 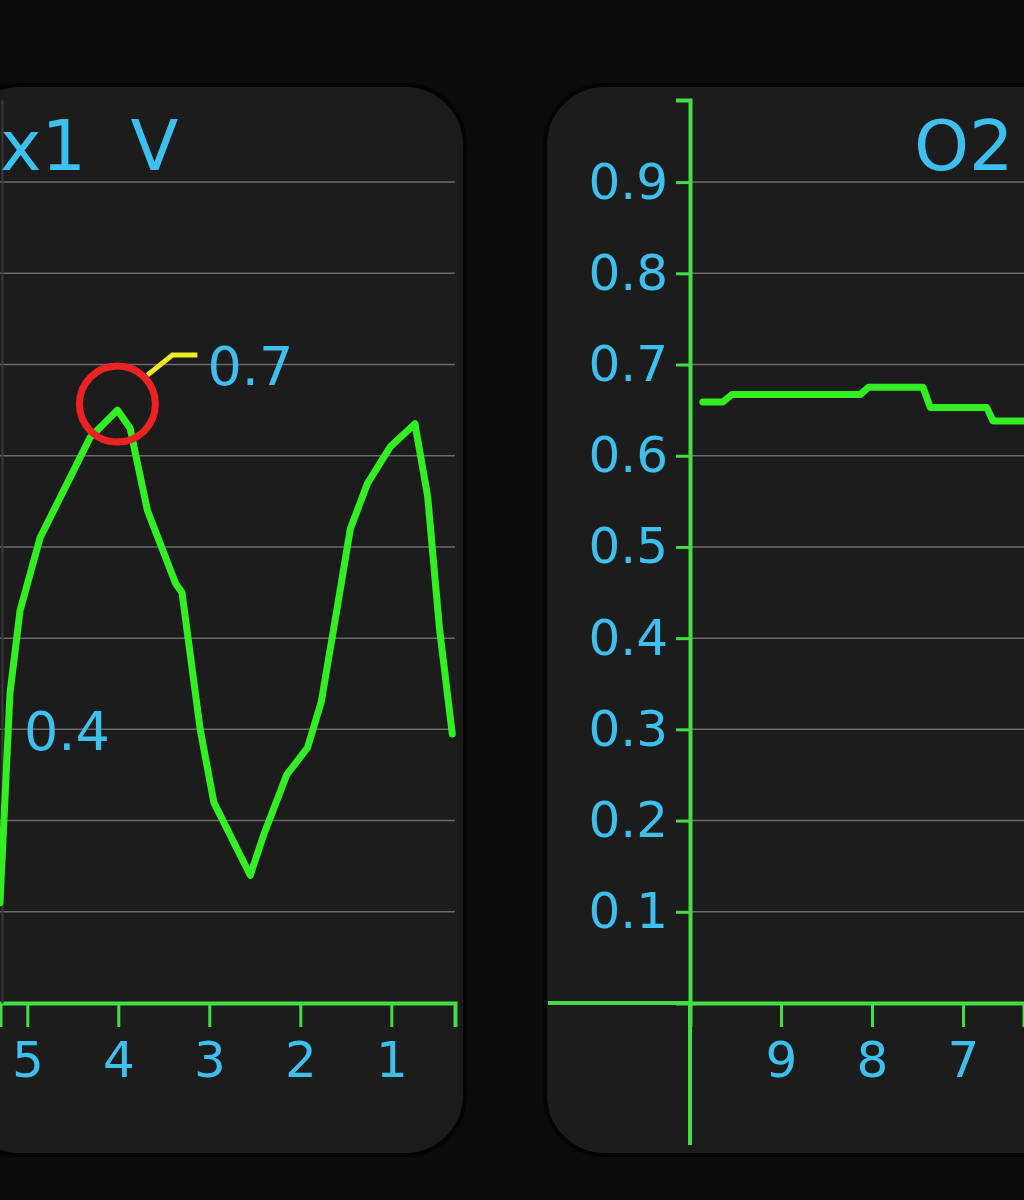 I want to click on y-tick-label: 0.2, so click(x=628, y=820).